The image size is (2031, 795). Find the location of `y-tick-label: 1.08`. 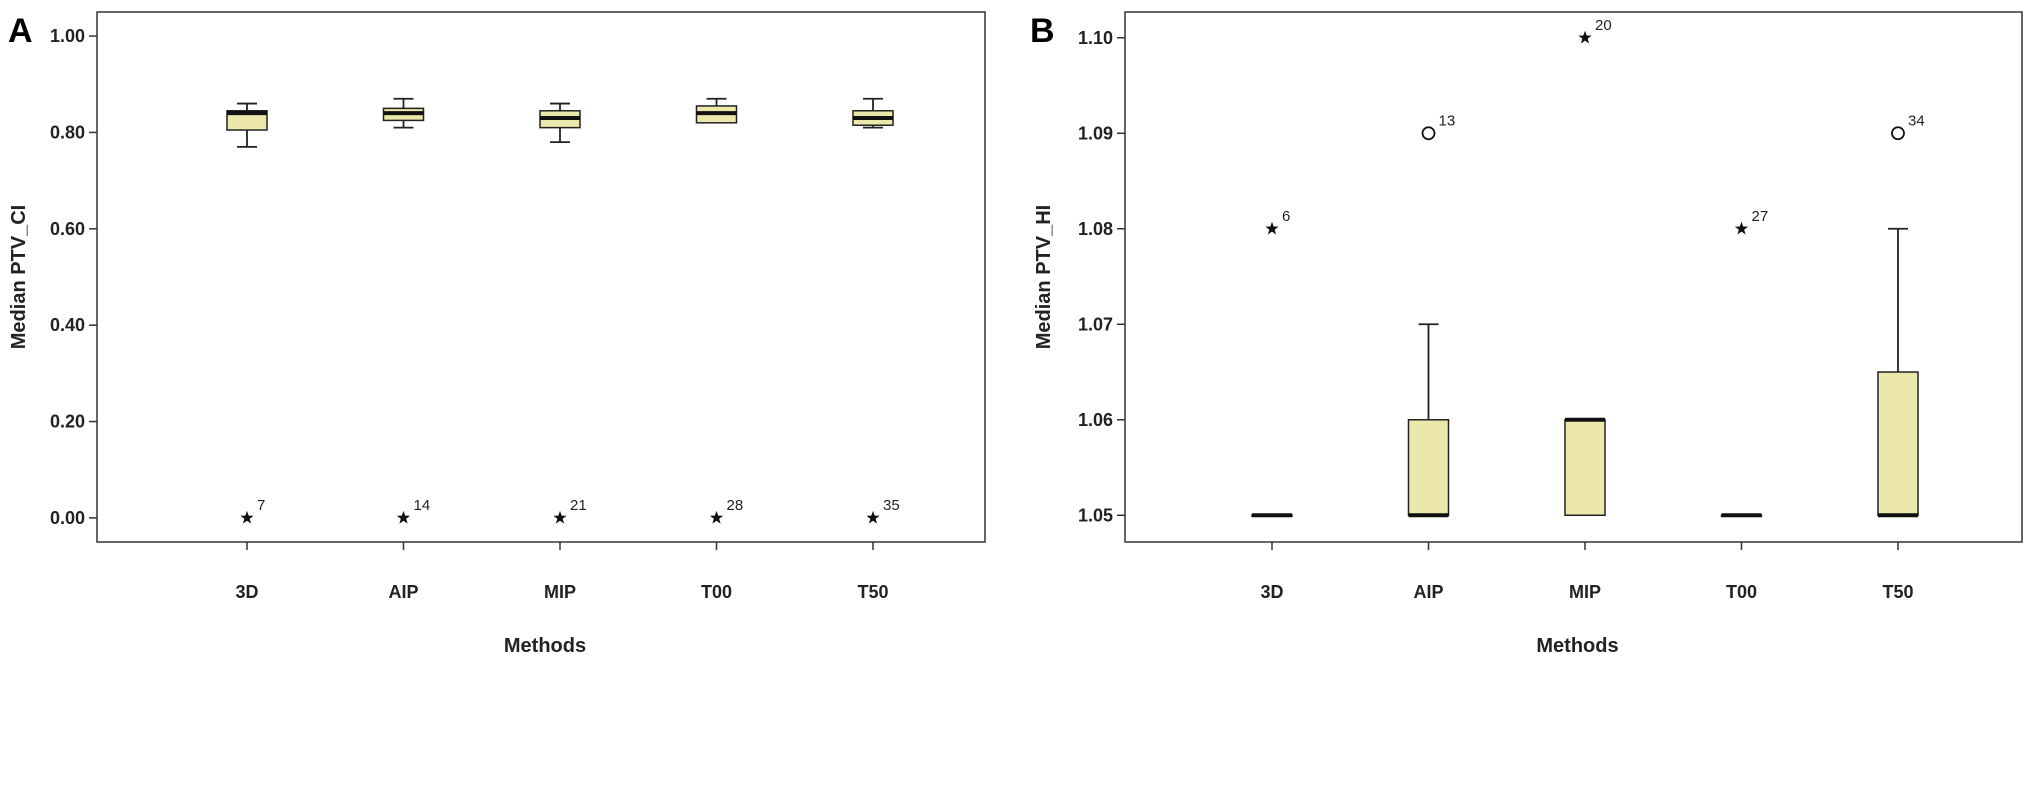

y-tick-label: 1.08 is located at coordinates (1095, 229).